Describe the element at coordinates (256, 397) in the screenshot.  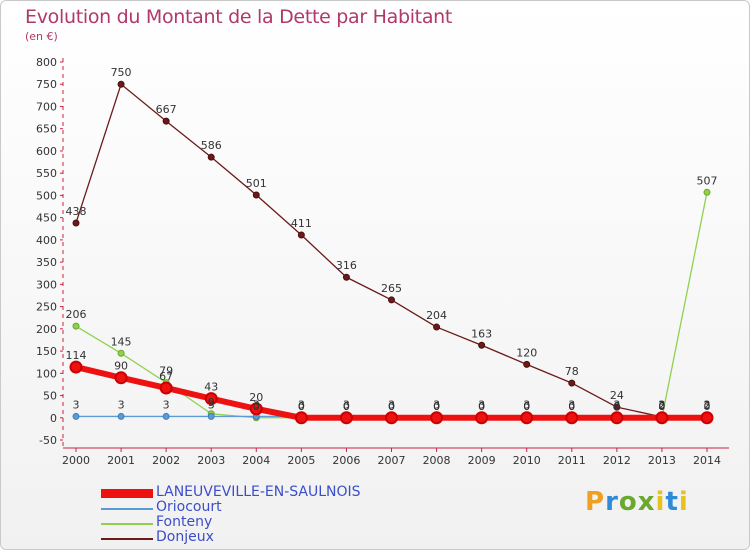
I see `data-label: 20` at that location.